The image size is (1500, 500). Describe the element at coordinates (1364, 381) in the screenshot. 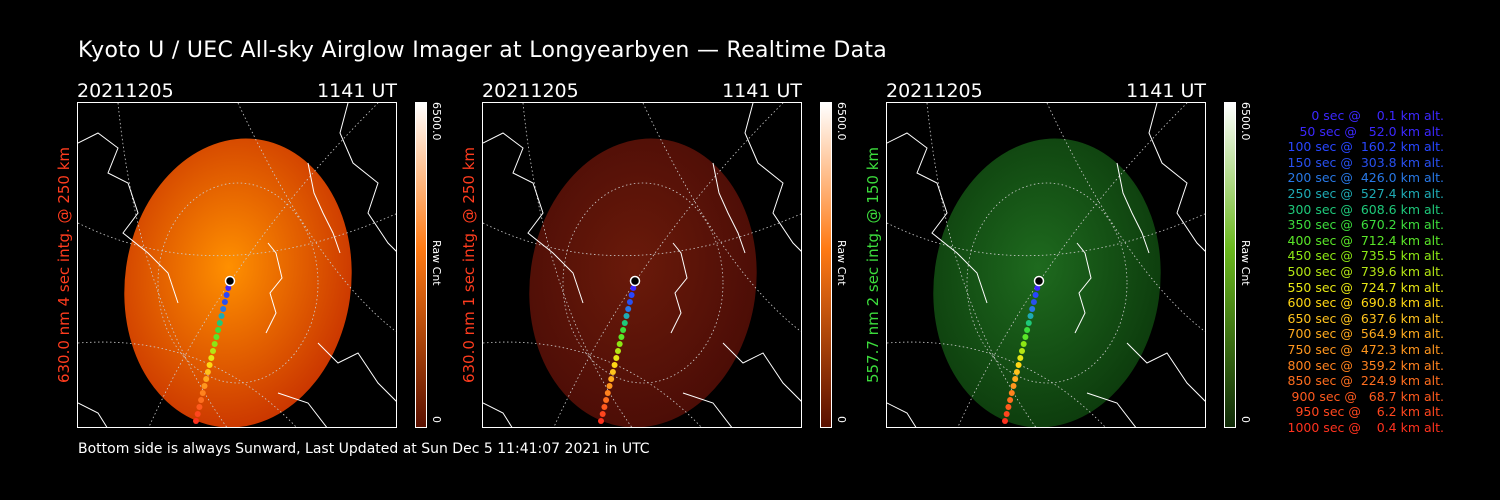

I see `legend-row: 850 sec @ 224.9 km alt.` at that location.